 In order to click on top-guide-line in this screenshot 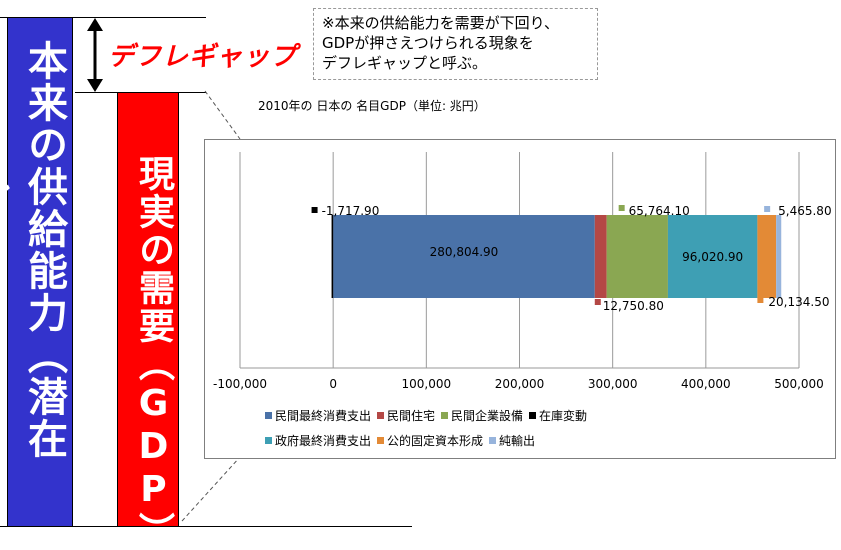, I will do `click(103, 17)`.